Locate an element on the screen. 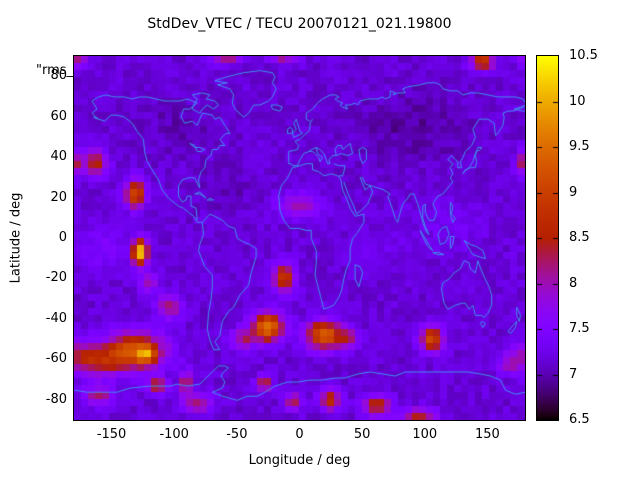  colorbar-canvas is located at coordinates (547, 238).